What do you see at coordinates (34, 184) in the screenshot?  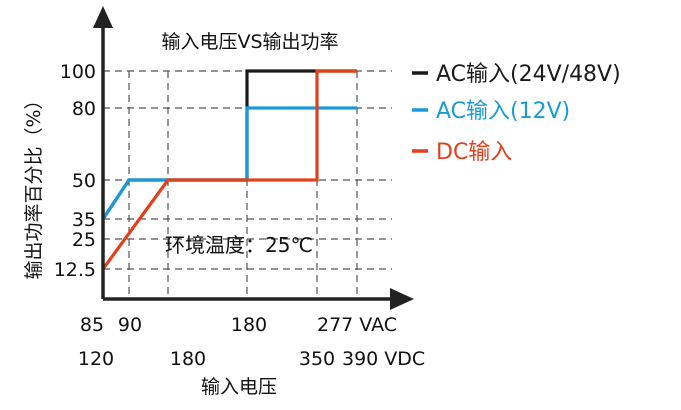 I see `y-axis-title: 输出功率百分比（%）` at bounding box center [34, 184].